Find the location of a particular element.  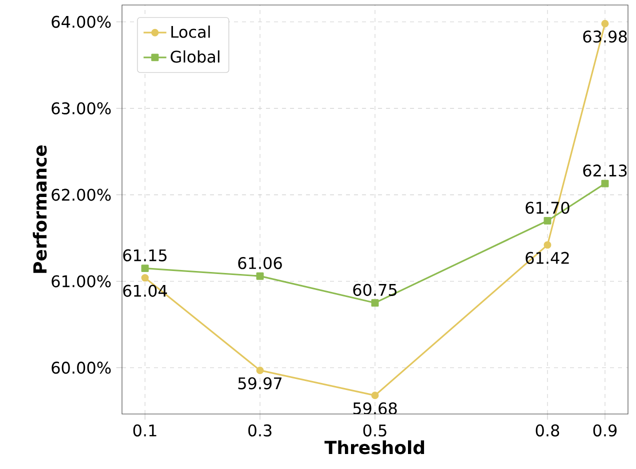

y-tick-label: 63.00% is located at coordinates (81, 108).